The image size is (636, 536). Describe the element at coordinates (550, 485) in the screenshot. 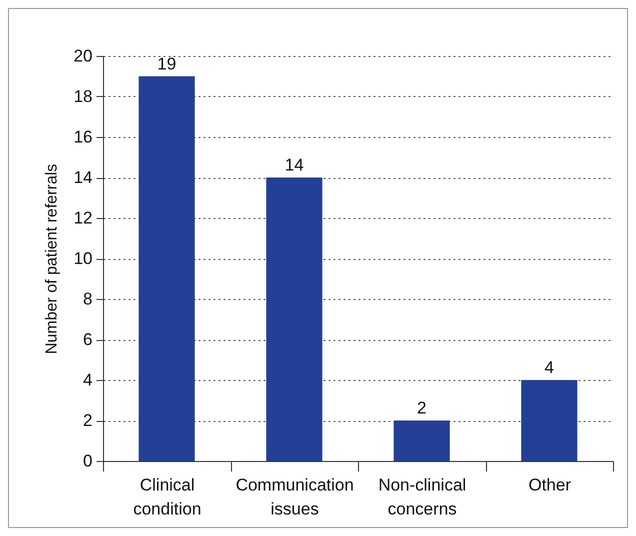

I see `x-tick-label: Other` at that location.